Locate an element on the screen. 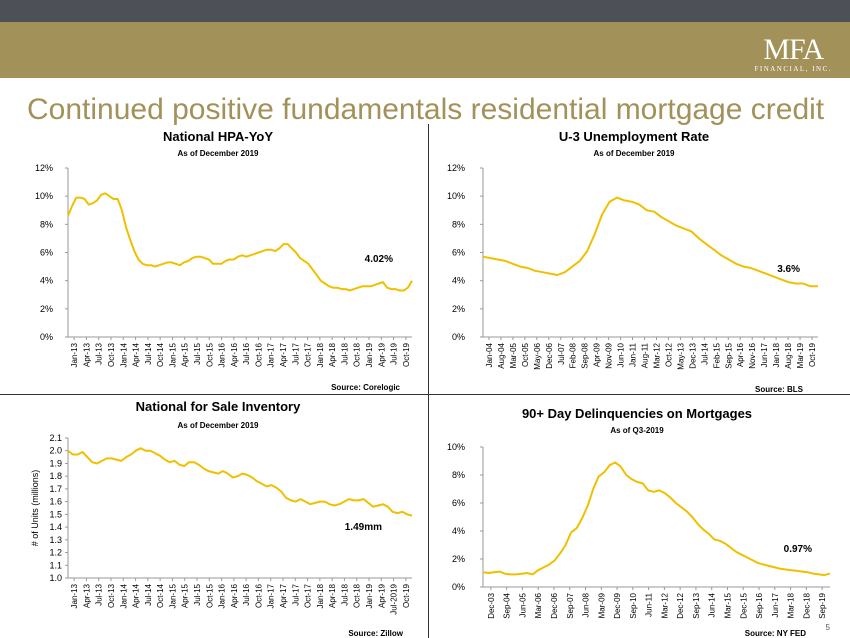 The width and height of the screenshot is (850, 638). top-band is located at coordinates (425, 11).